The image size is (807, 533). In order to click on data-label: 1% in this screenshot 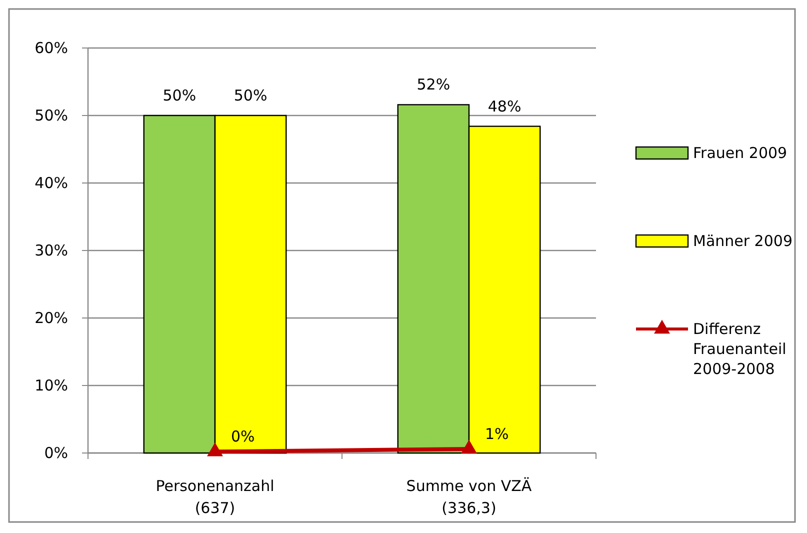, I will do `click(497, 433)`.